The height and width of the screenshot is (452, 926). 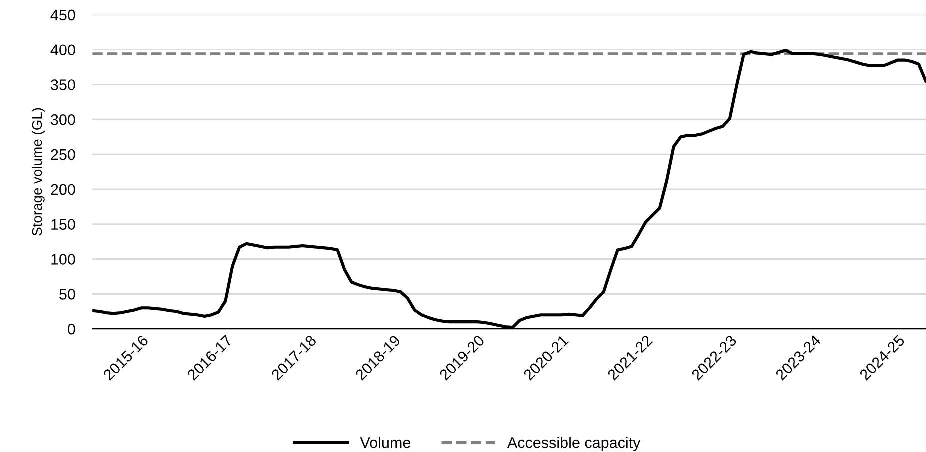 What do you see at coordinates (63, 190) in the screenshot?
I see `y-tick-label: 200` at bounding box center [63, 190].